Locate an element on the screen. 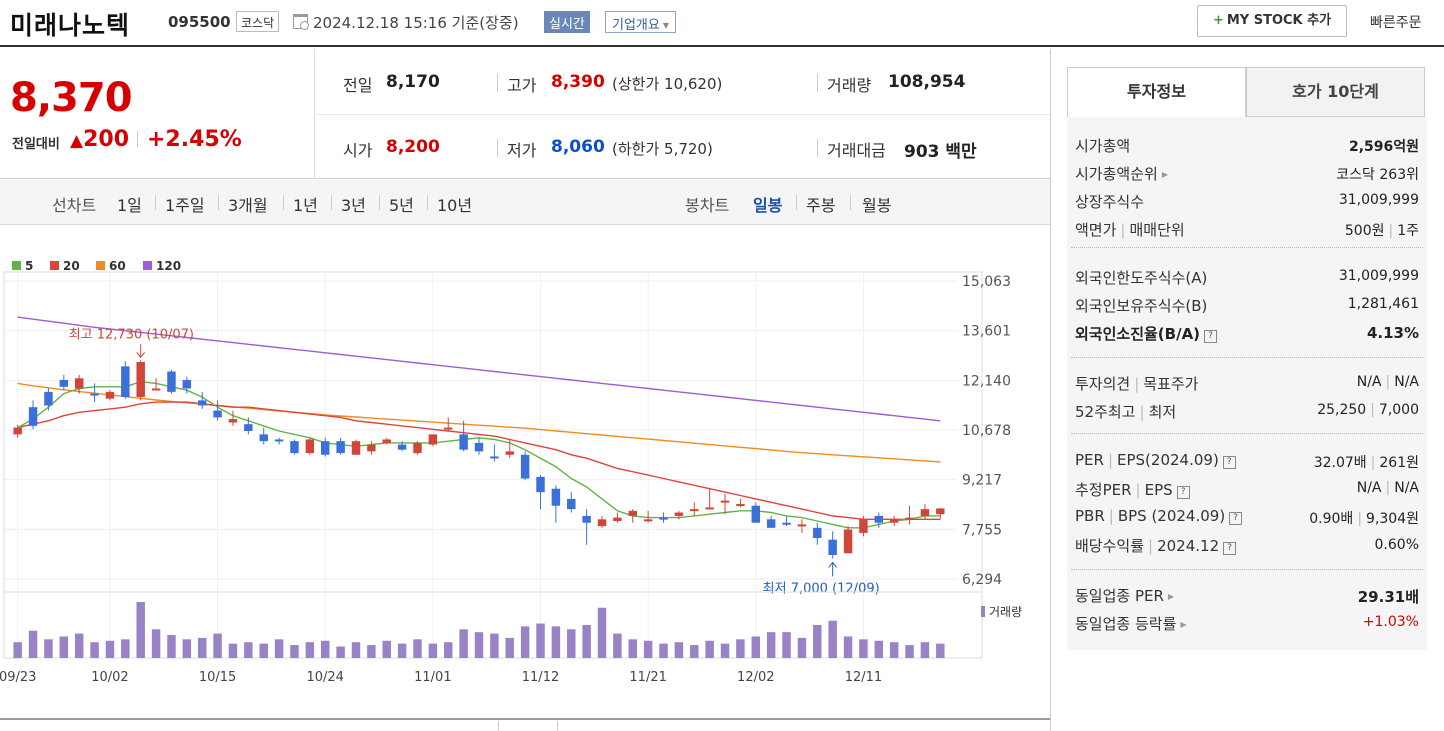  label-part: 투자의견 is located at coordinates (1103, 384).